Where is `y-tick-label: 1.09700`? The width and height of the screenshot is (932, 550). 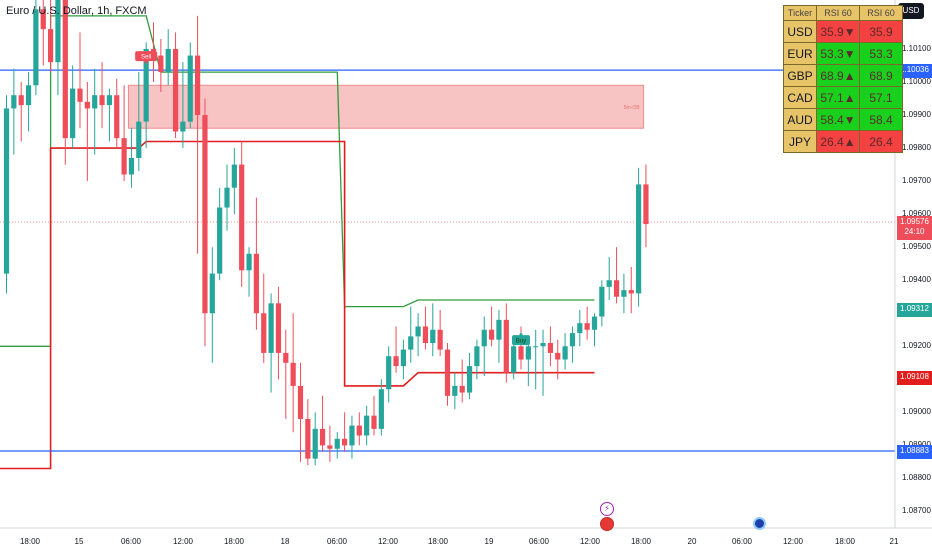
y-tick-label: 1.09700 is located at coordinates (916, 181).